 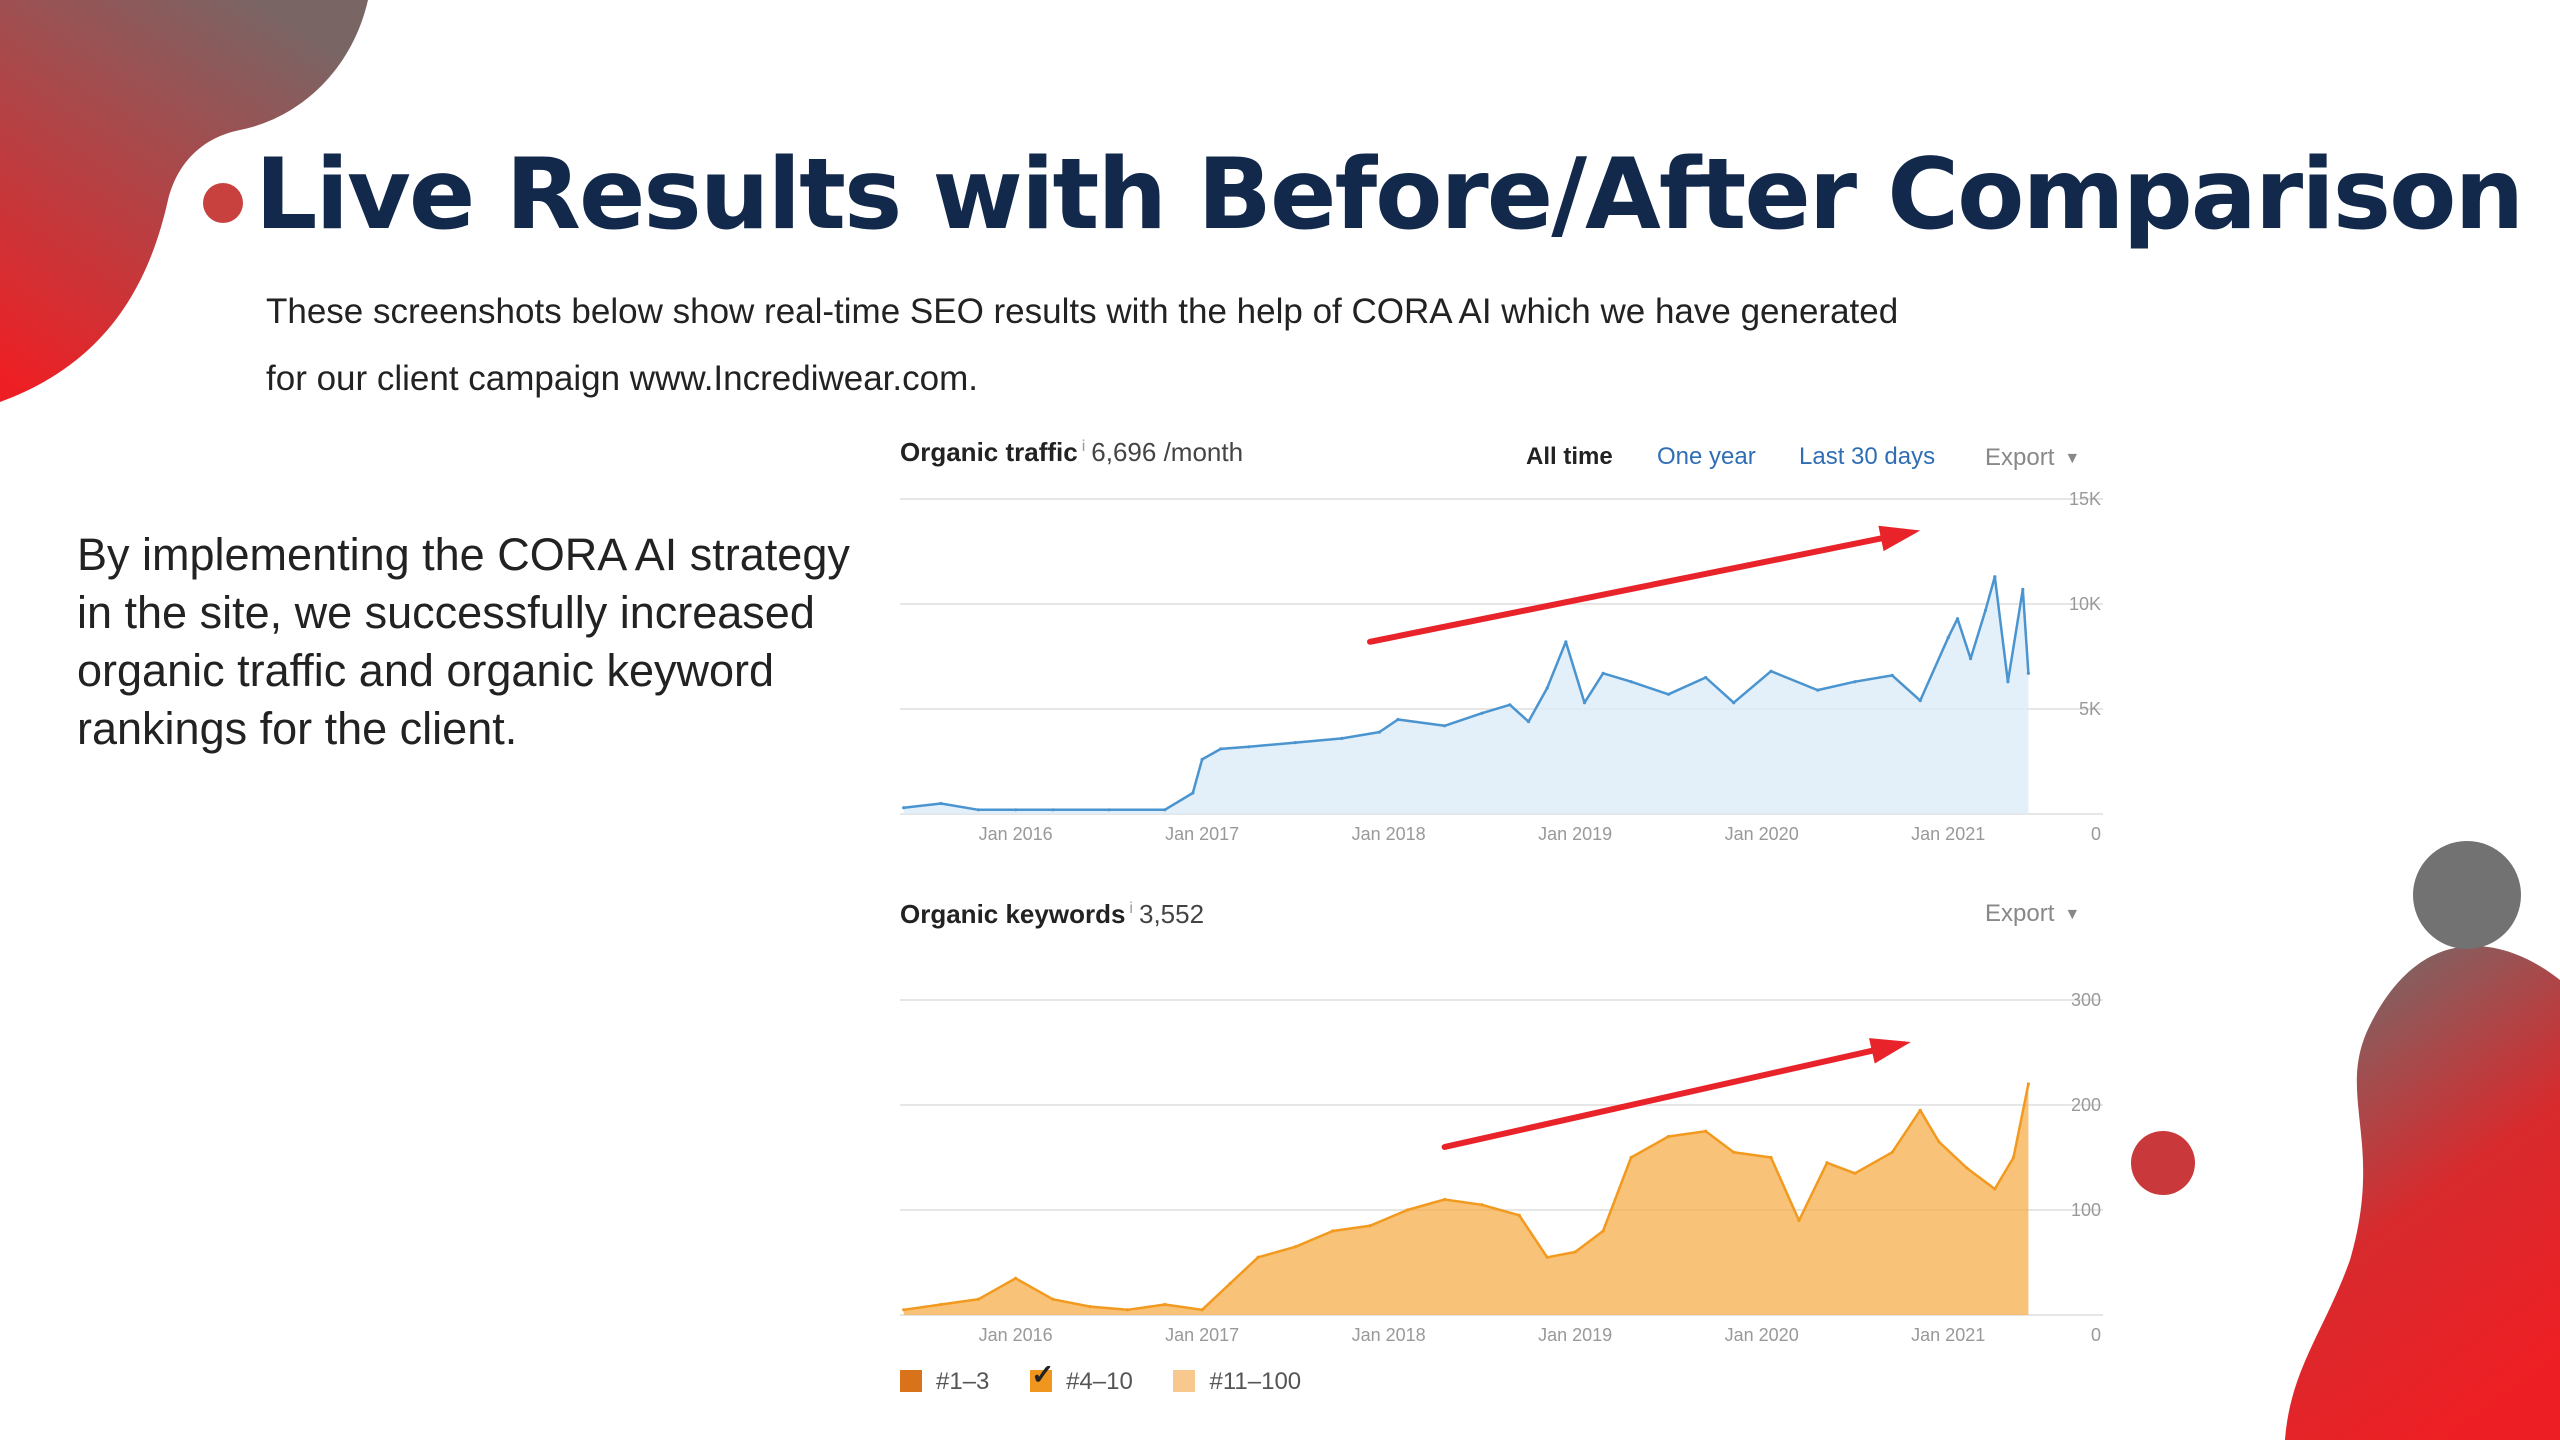 I want to click on keywords-export-button: Export ▼, so click(x=2032, y=914).